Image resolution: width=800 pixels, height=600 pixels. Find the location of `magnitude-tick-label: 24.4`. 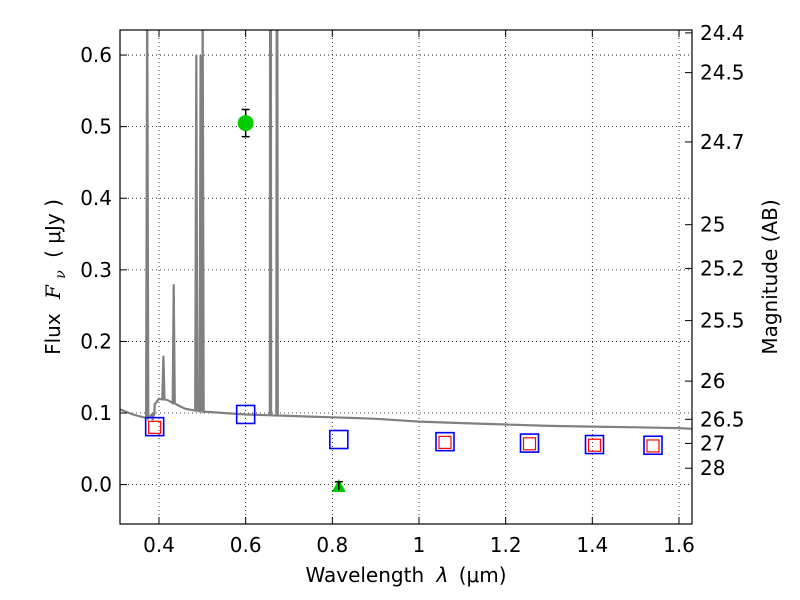

magnitude-tick-label: 24.4 is located at coordinates (722, 33).